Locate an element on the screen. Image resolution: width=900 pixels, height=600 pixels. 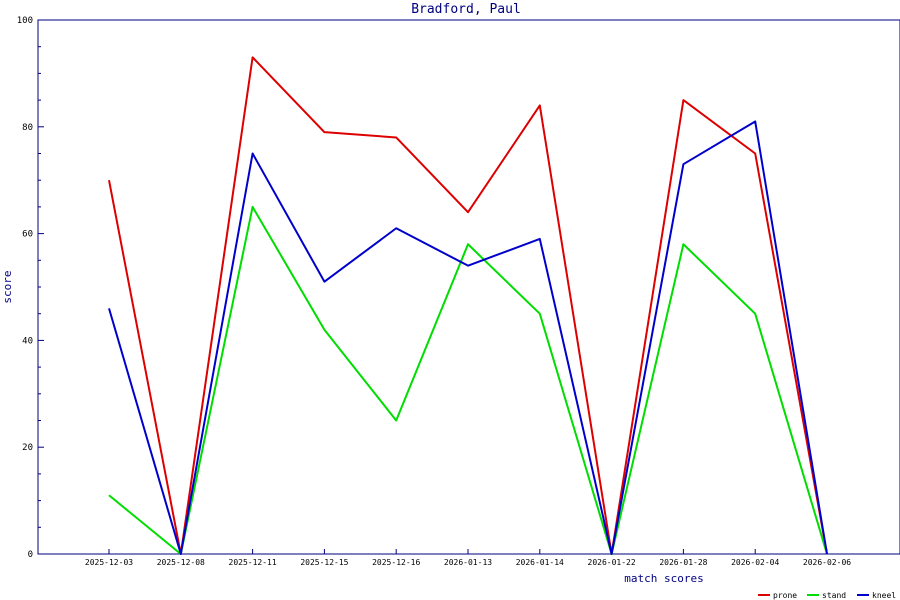
y-tick-label: 80 is located at coordinates (27, 128).